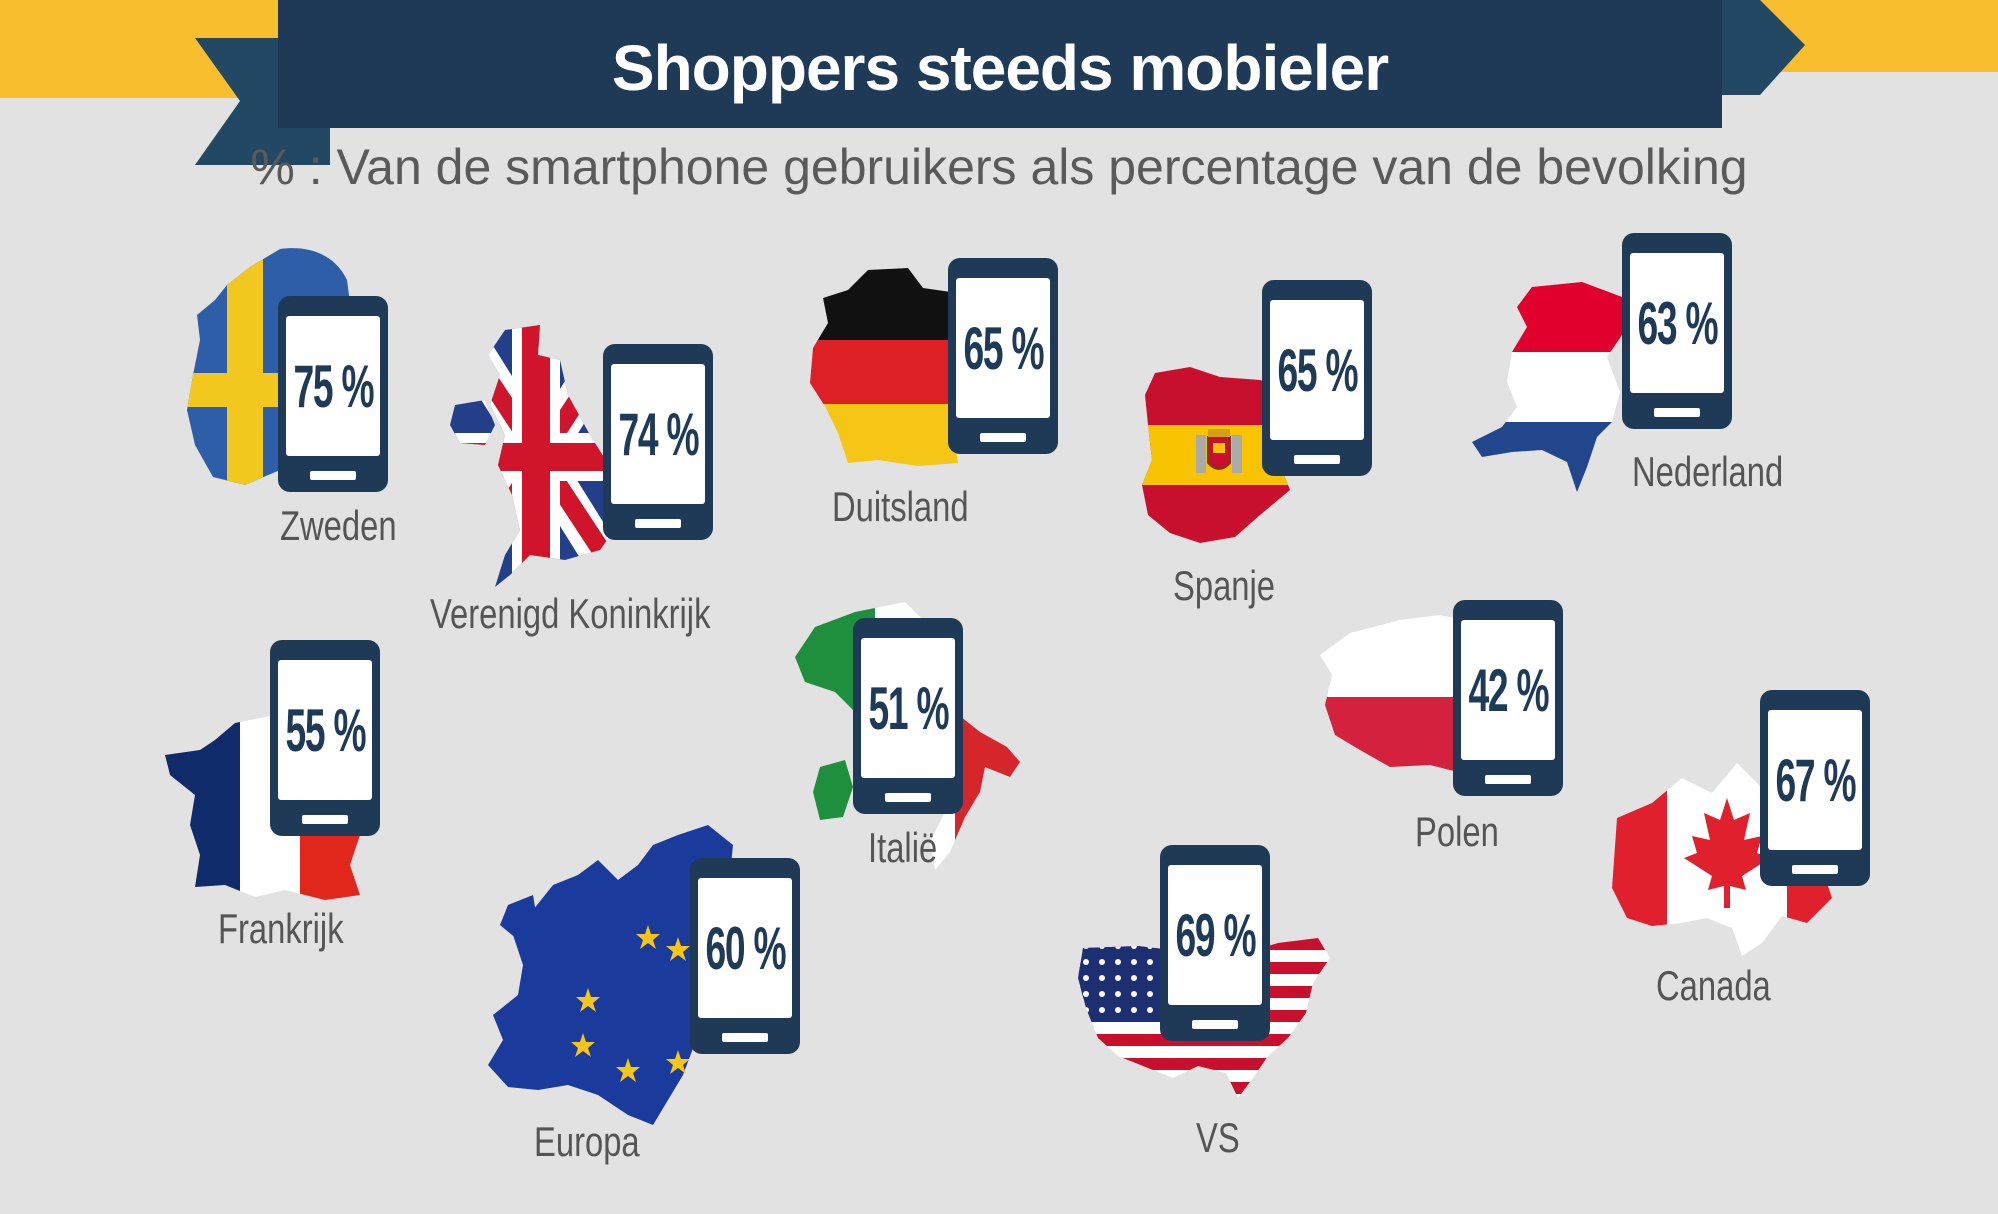  What do you see at coordinates (908, 708) in the screenshot?
I see `percent-value: 51 %` at bounding box center [908, 708].